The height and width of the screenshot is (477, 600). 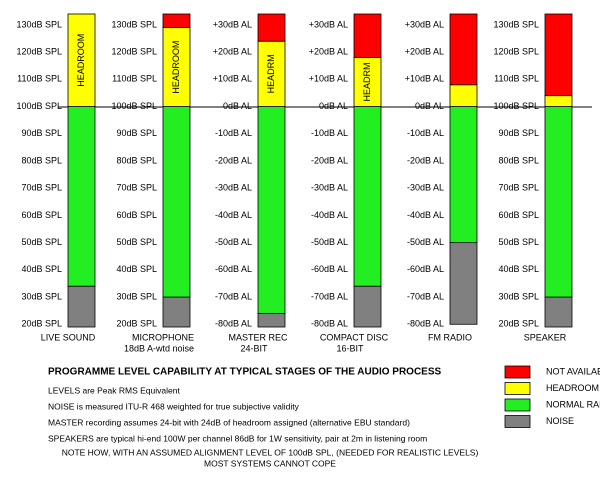 I want to click on footnote: MOST SYSTEMS CANNOT COPE, so click(x=270, y=463).